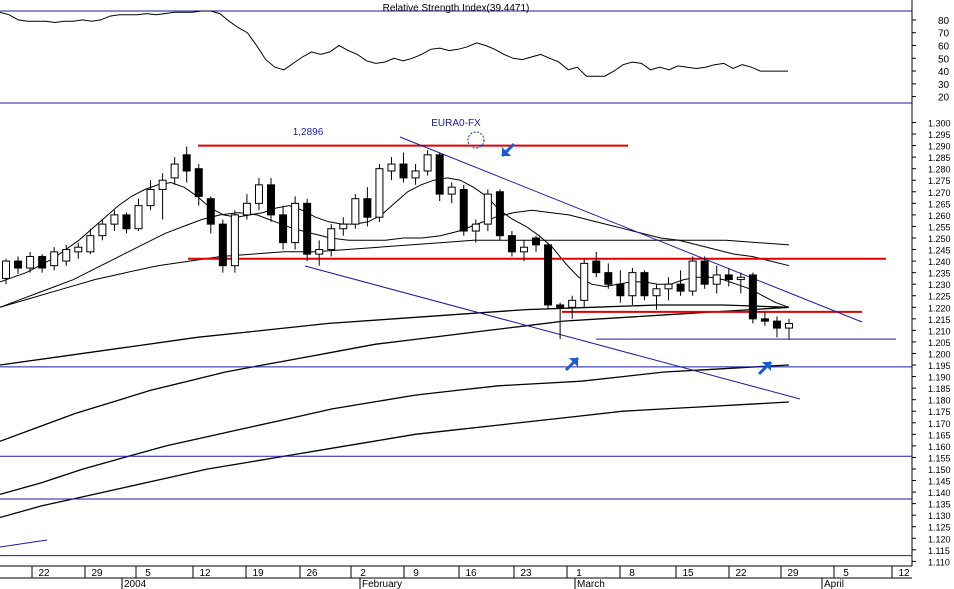 This screenshot has height=589, width=954. What do you see at coordinates (939, 562) in the screenshot?
I see `price-tick-label: 1.110` at bounding box center [939, 562].